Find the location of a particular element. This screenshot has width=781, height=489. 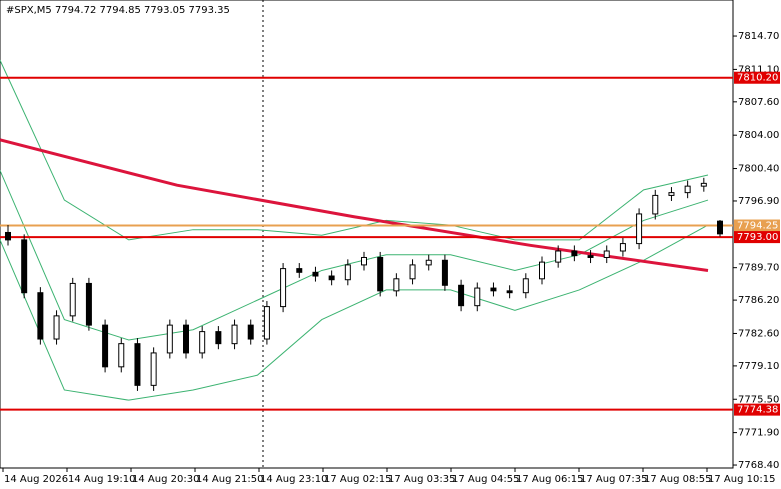

level-label: 7794.25 is located at coordinates (757, 226).